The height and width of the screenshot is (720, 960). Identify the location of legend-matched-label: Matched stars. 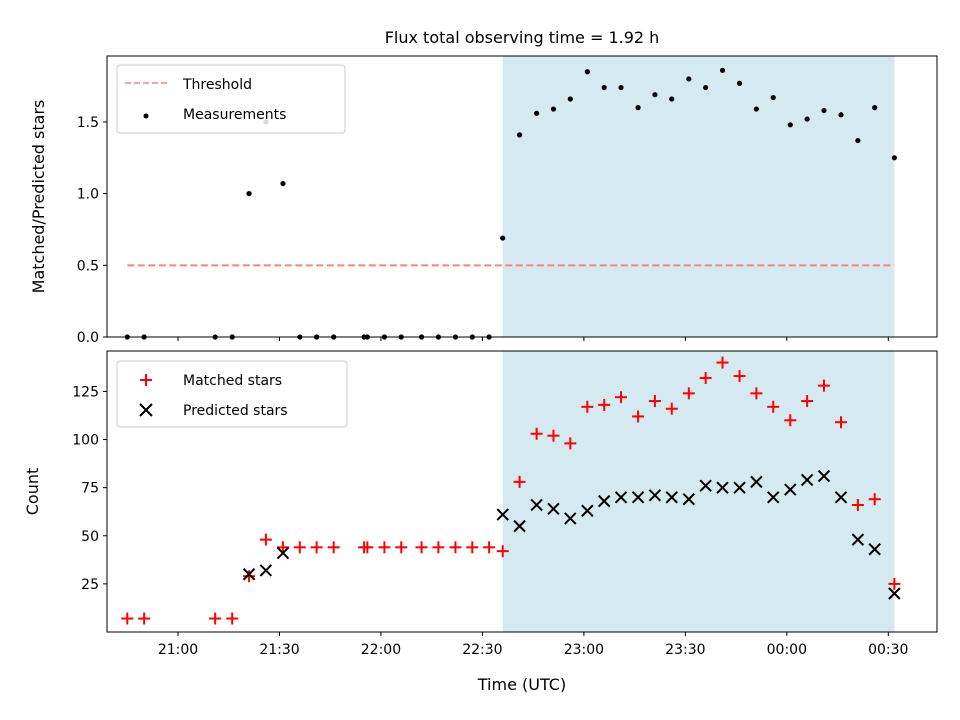
(232, 381).